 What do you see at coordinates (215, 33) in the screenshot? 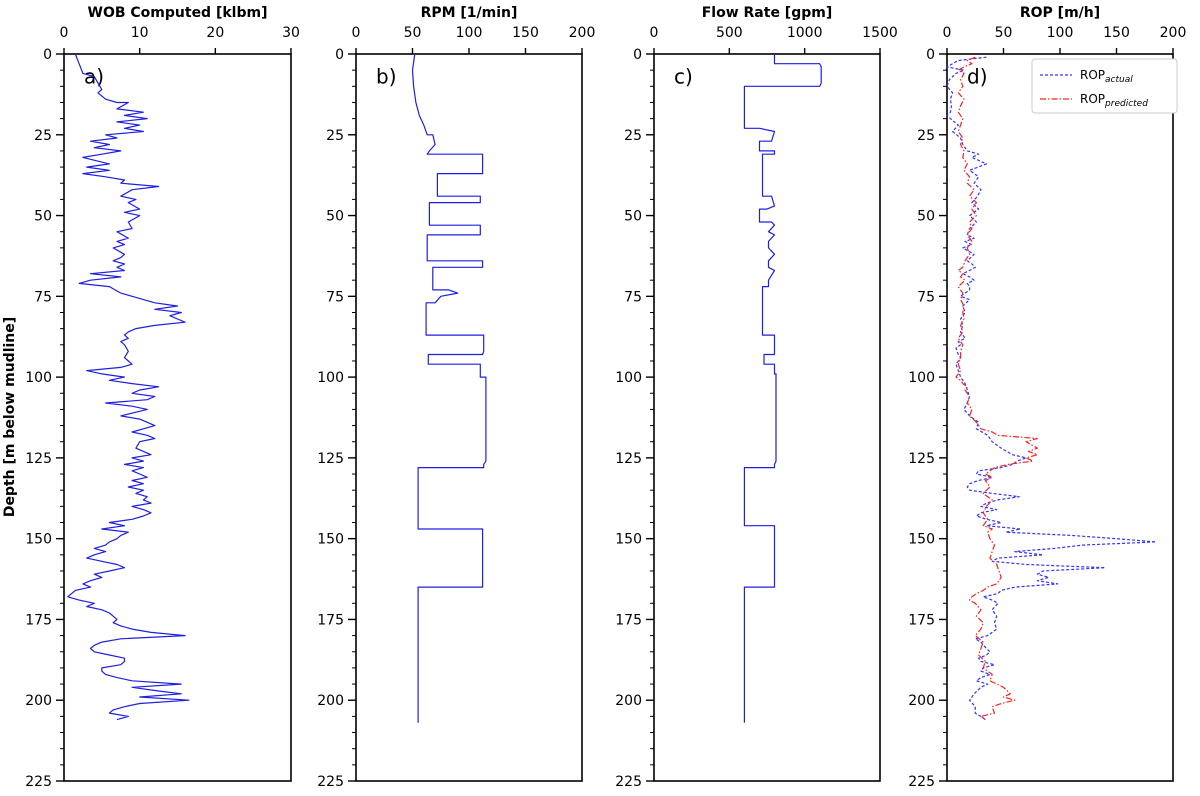
I see `x-tick-label: 20` at bounding box center [215, 33].